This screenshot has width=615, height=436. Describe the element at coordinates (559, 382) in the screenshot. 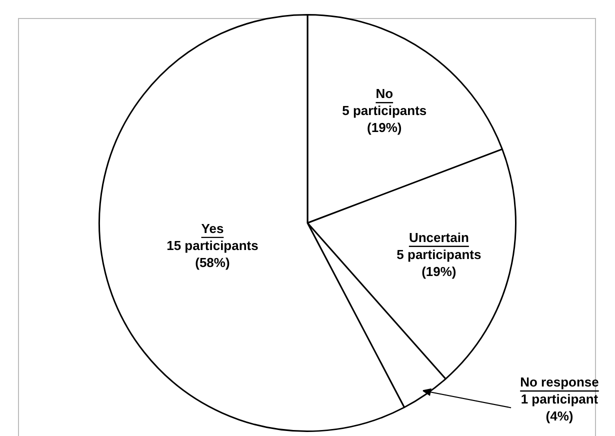

I see `slice-label: No response` at that location.